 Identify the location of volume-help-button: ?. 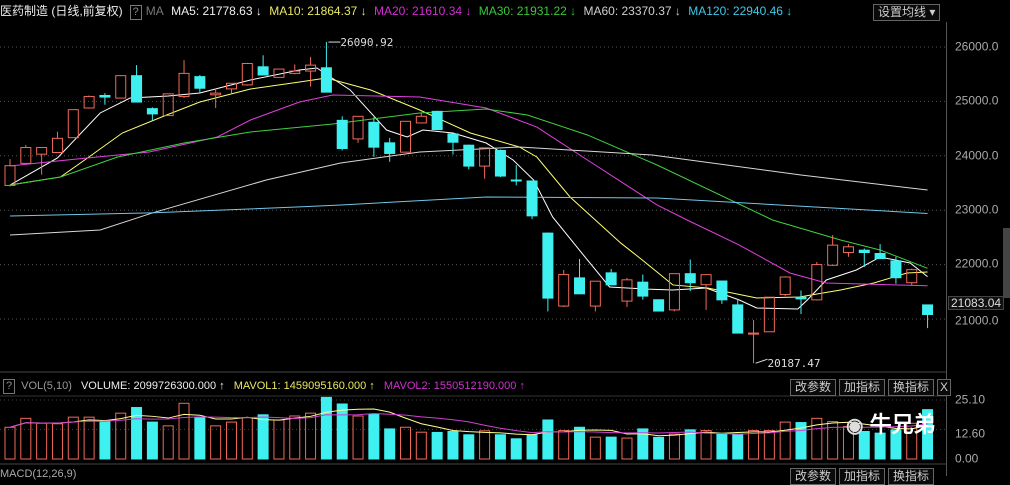
(9, 386).